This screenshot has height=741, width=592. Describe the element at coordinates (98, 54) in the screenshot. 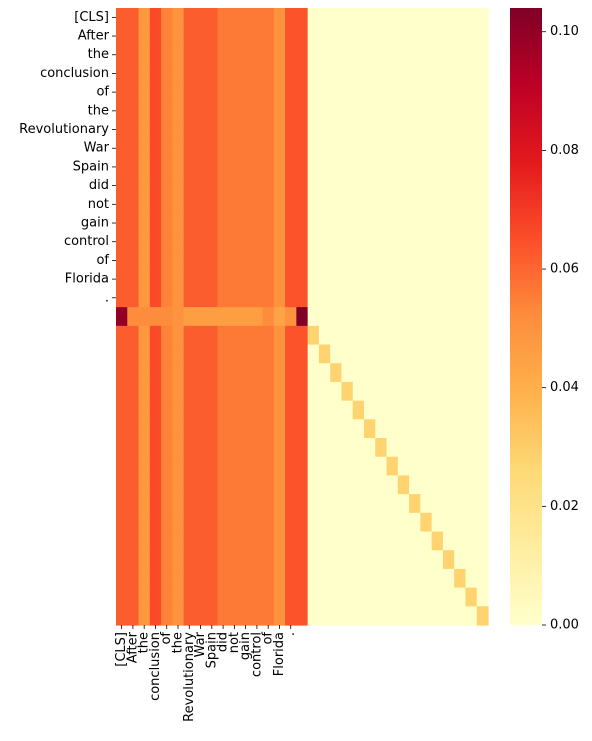

I see `y-tick-label: the` at that location.